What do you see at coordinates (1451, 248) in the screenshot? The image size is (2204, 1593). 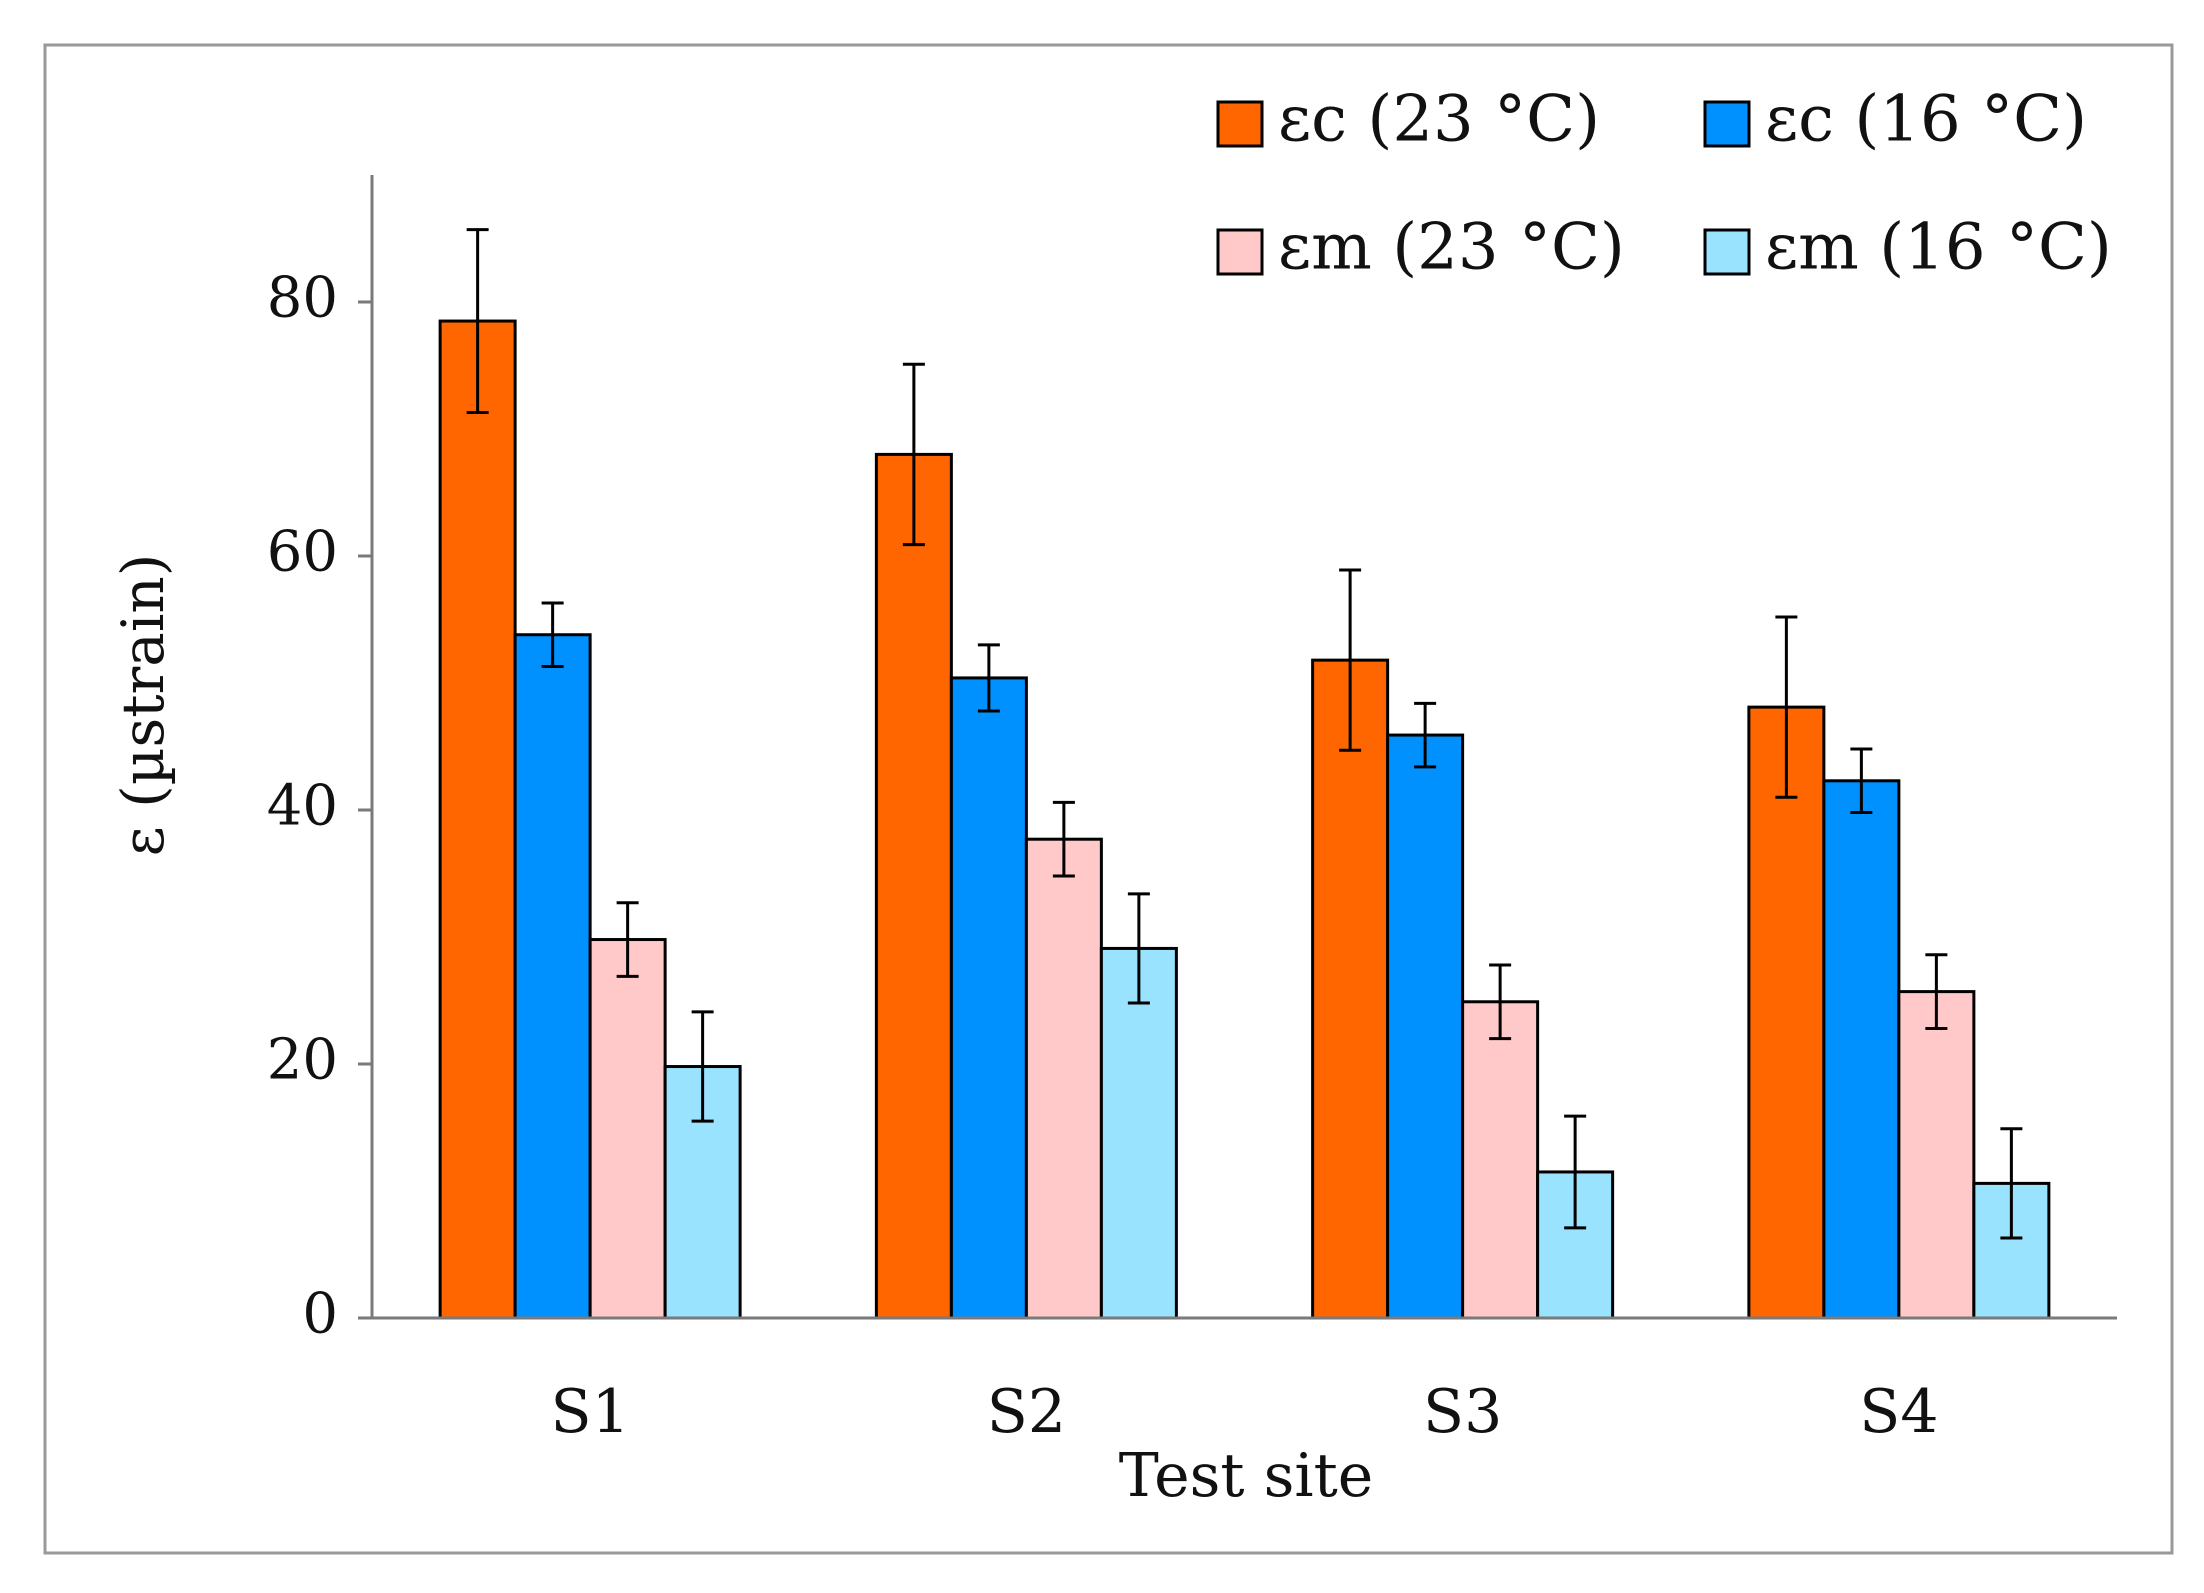 I see `legend-label: εm (23 °C)` at bounding box center [1451, 248].